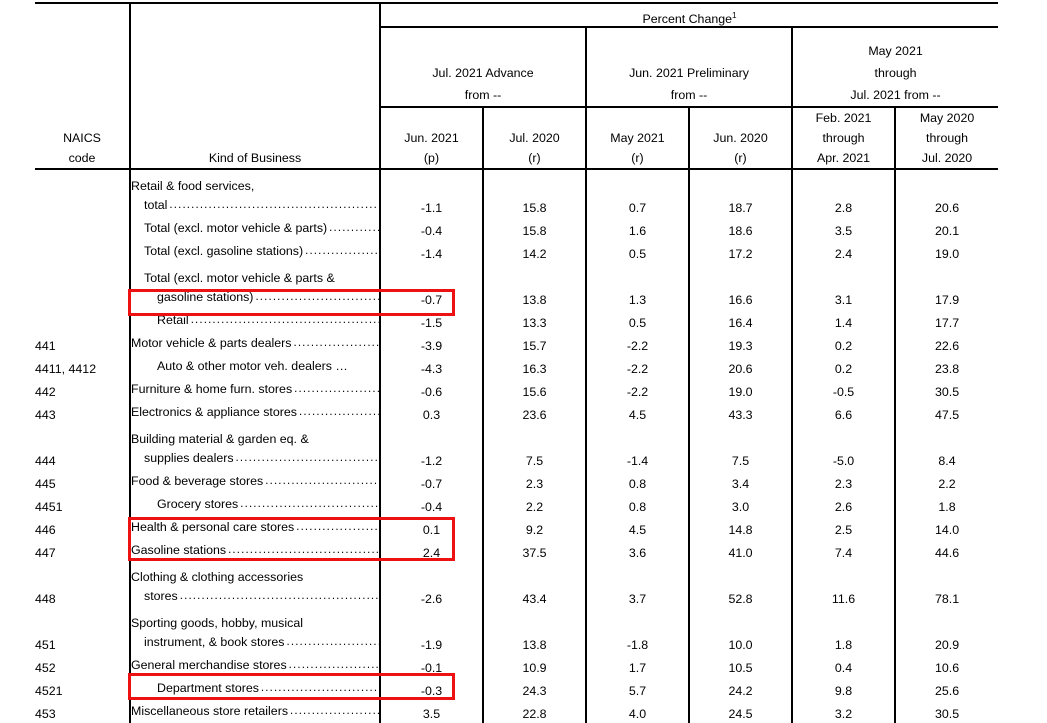 The image size is (1047, 723). Describe the element at coordinates (843, 192) in the screenshot. I see `data-cell-col-5: 2.8` at that location.